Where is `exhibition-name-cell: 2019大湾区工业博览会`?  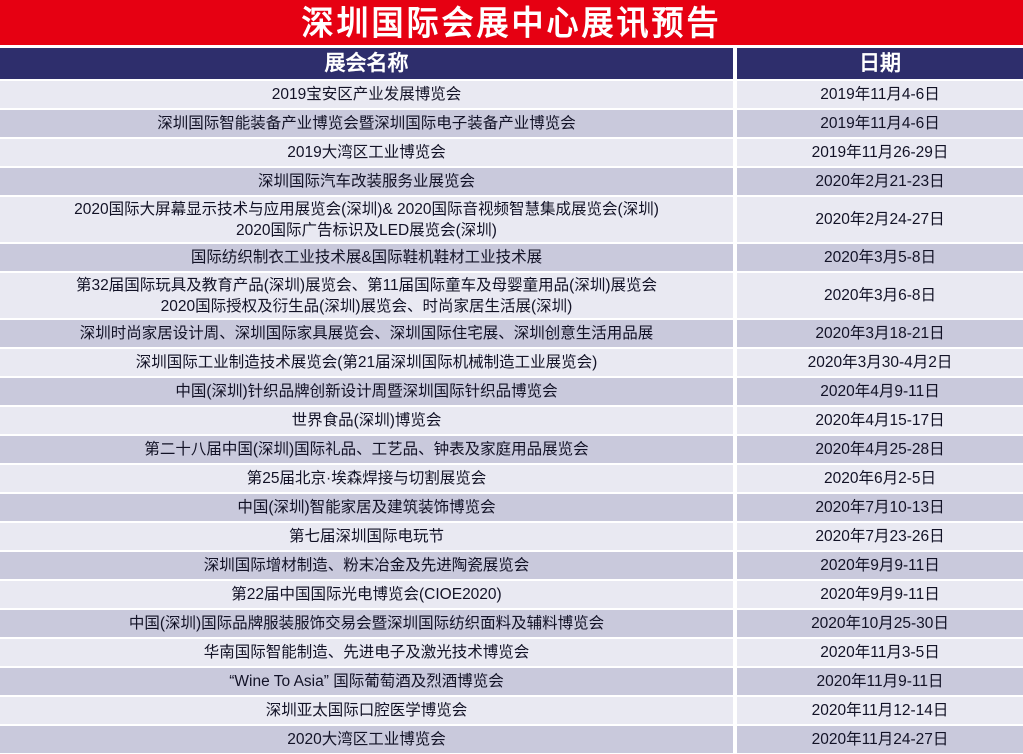
exhibition-name-cell: 2019大湾区工业博览会 is located at coordinates (368, 152).